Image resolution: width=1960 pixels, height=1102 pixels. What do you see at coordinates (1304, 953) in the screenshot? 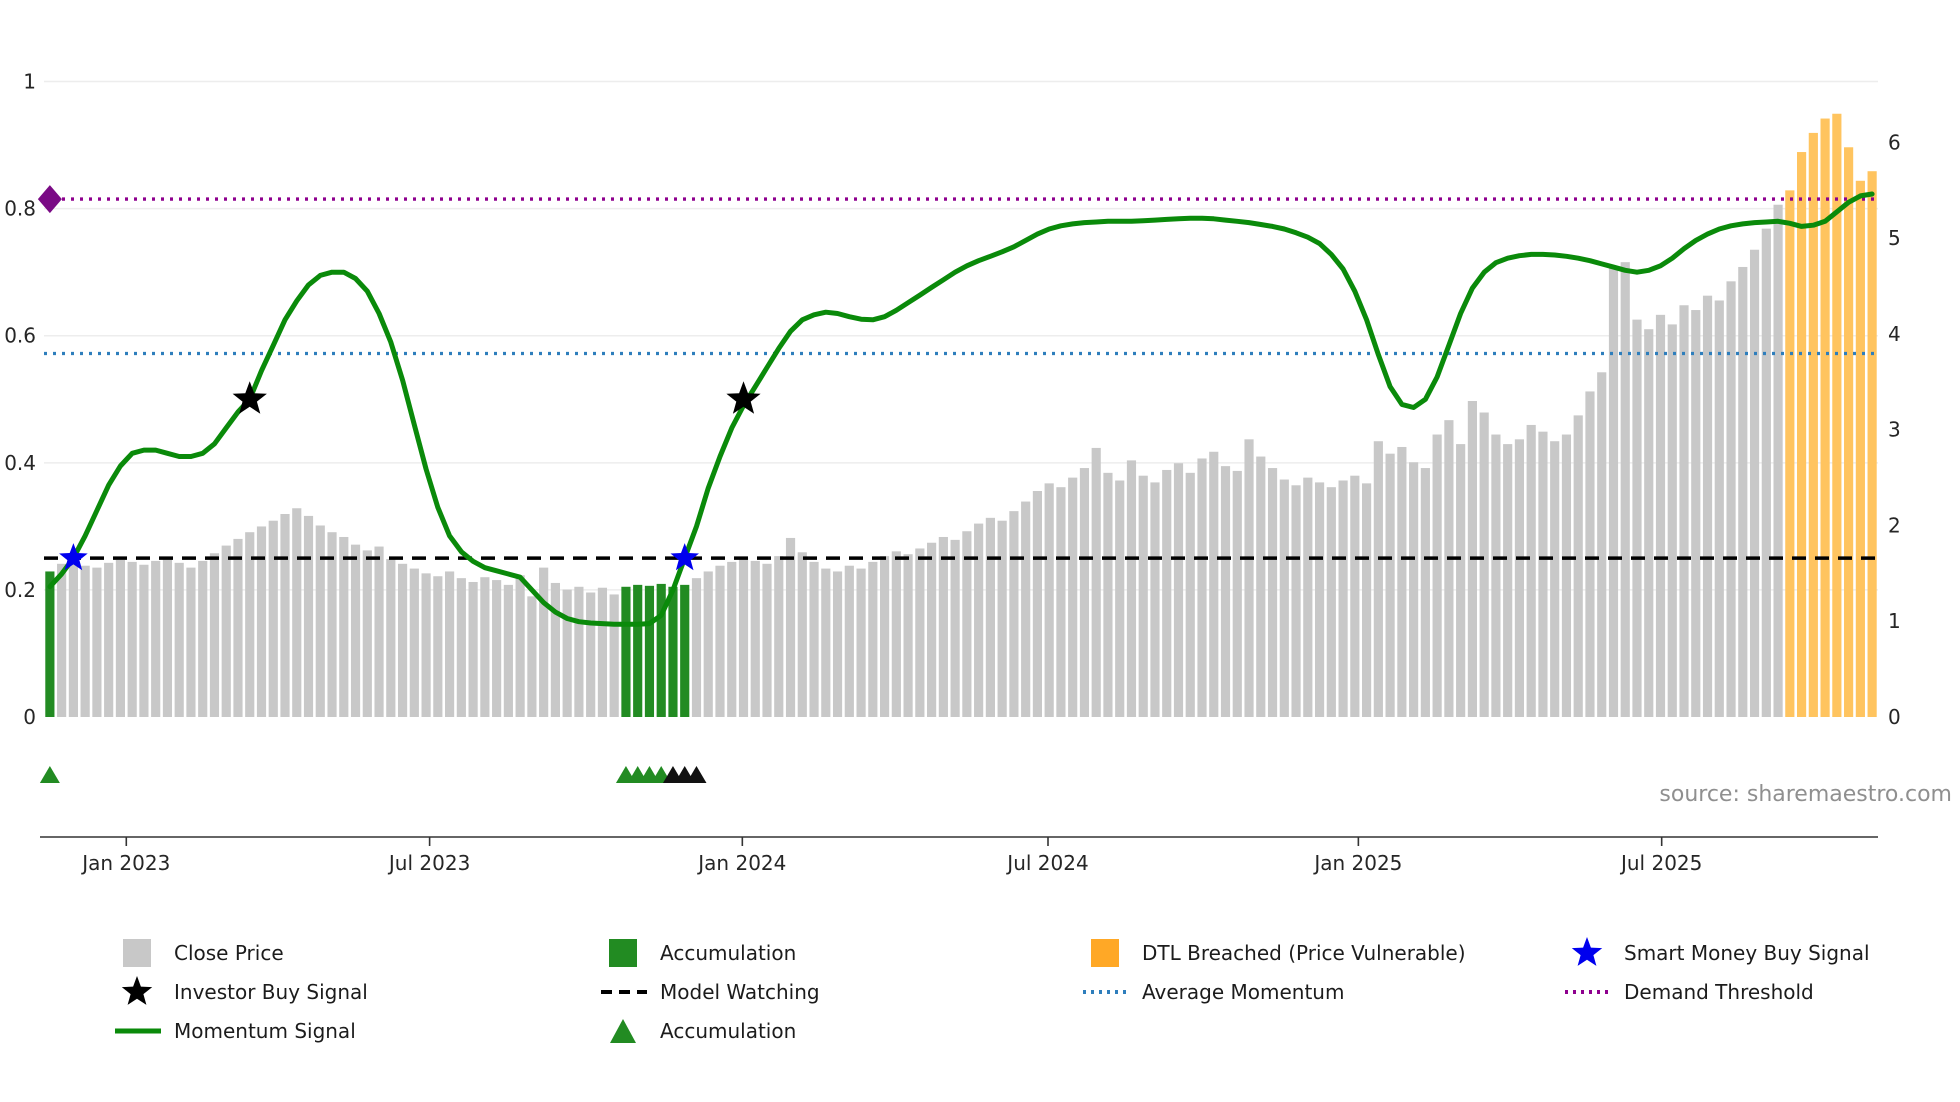
I see `legend-label-dtl-breached: DTL Breached (Price Vulnerable)` at bounding box center [1304, 953].